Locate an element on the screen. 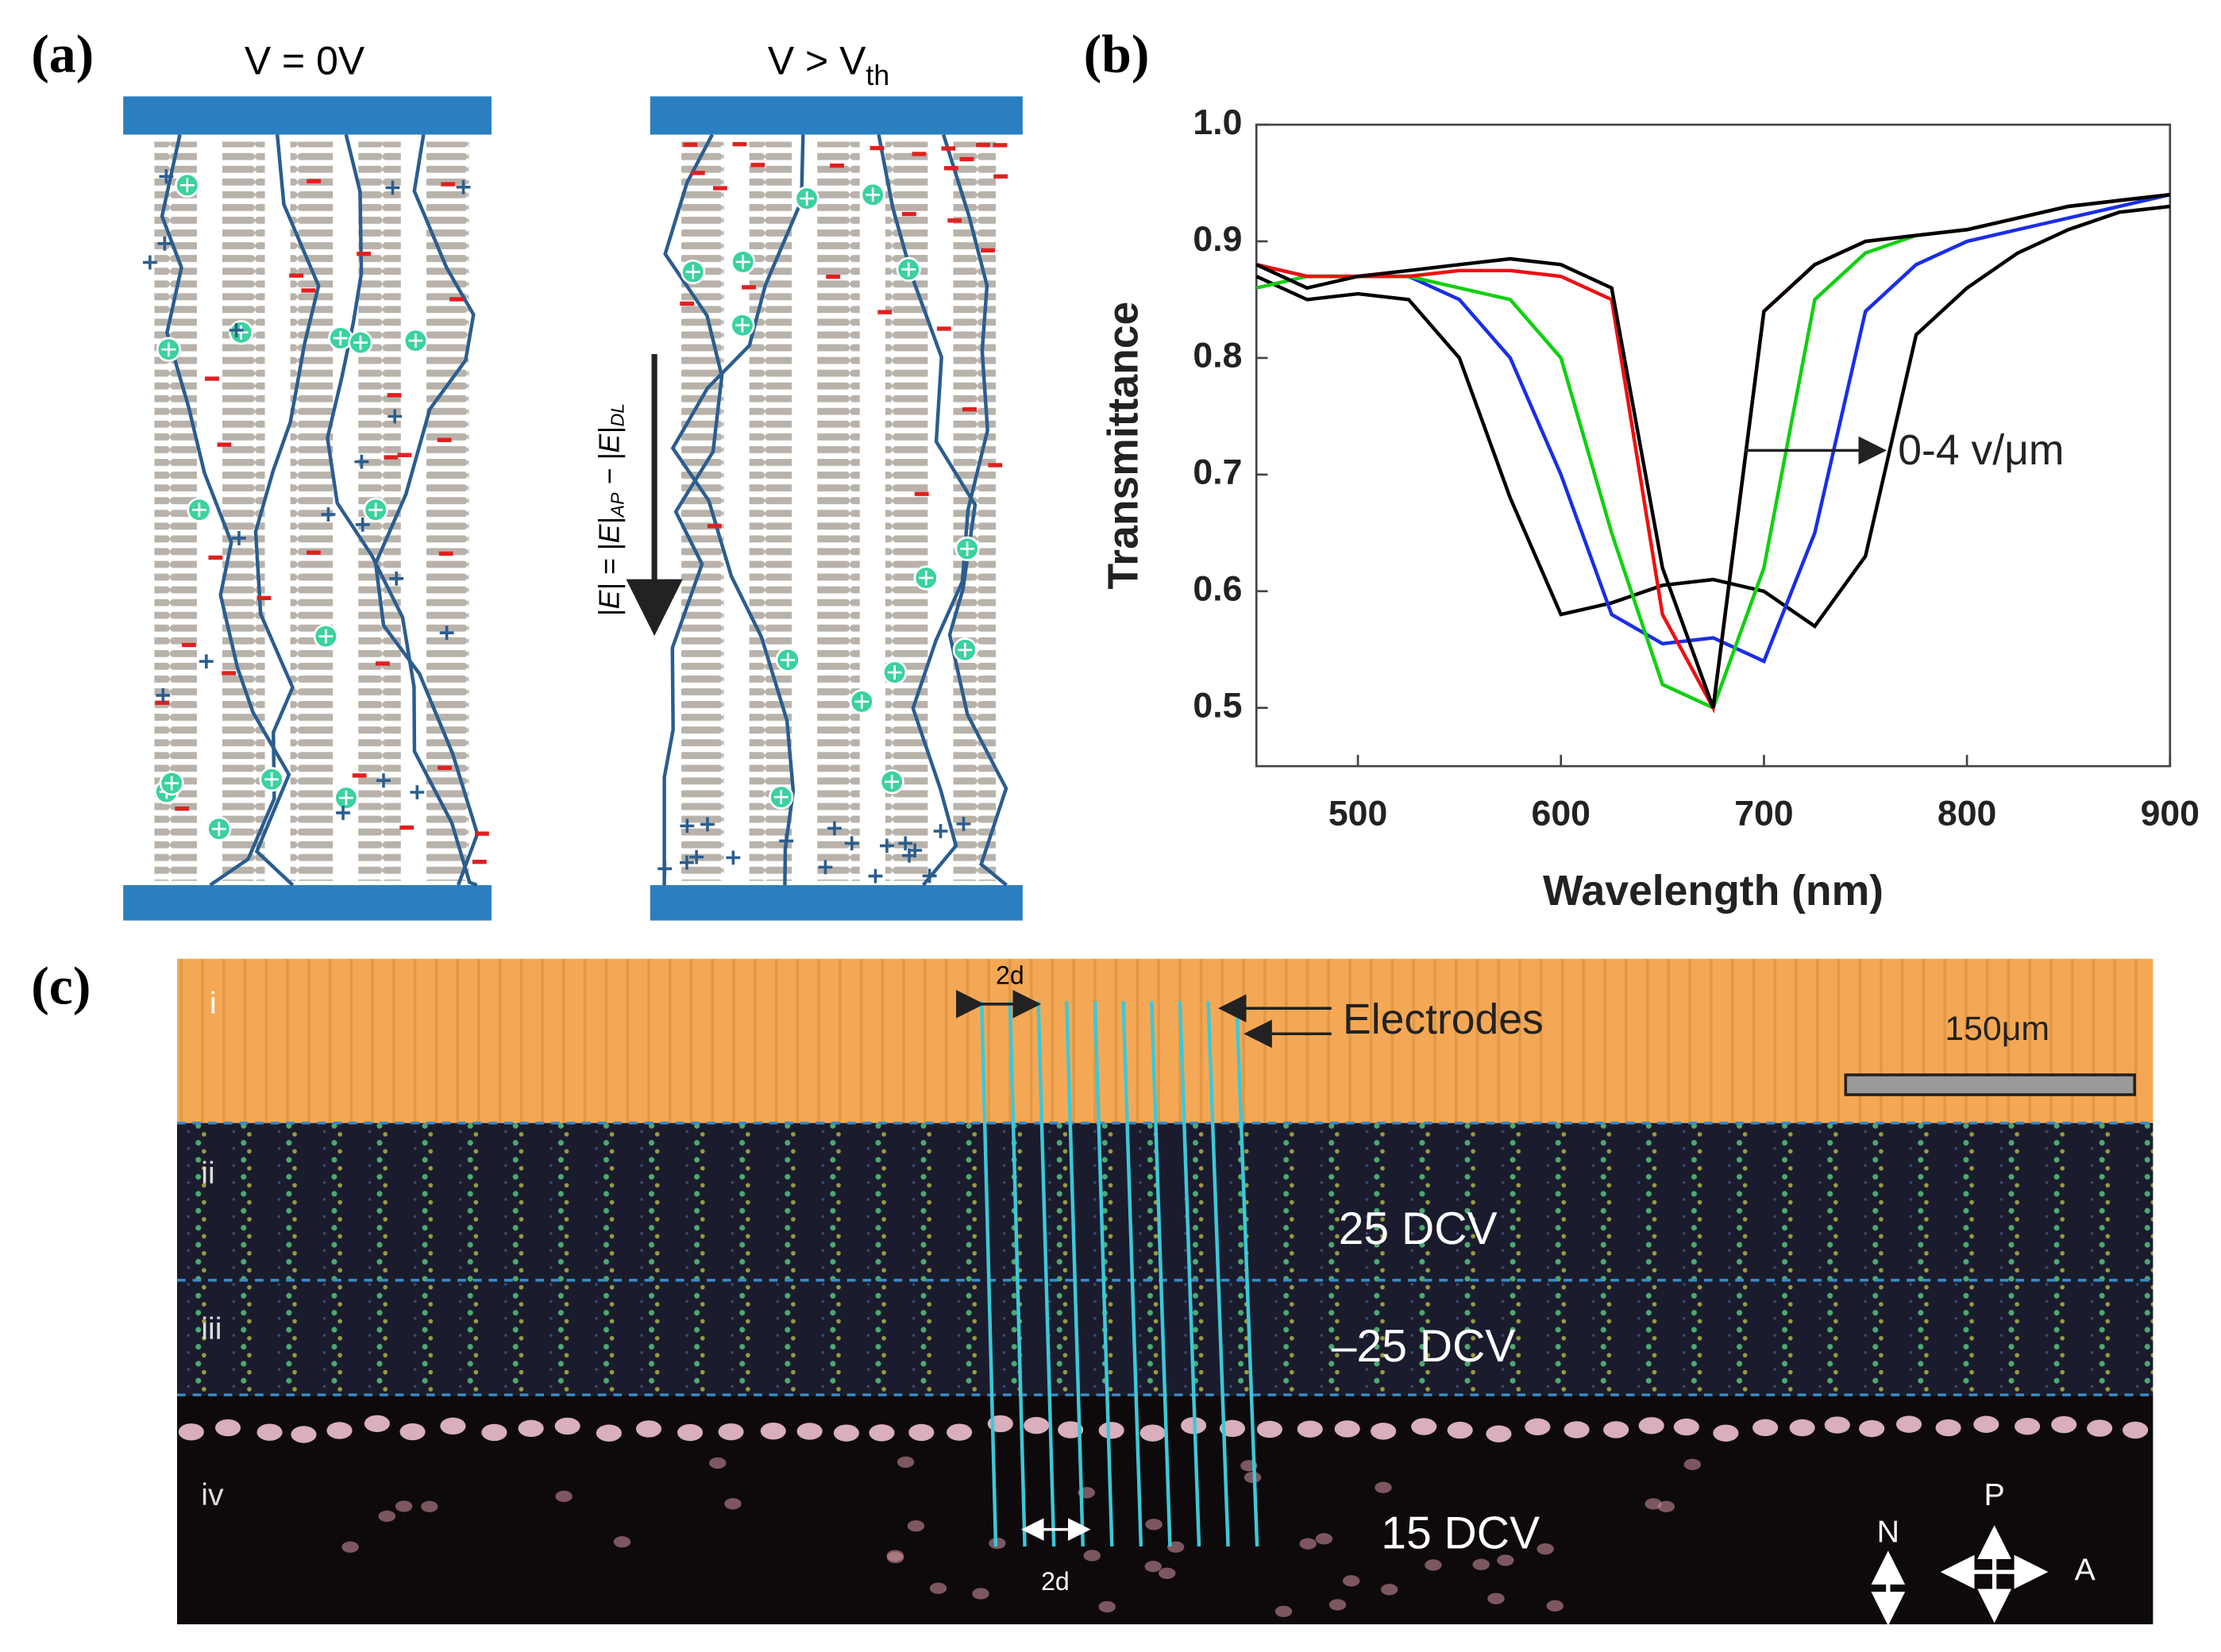 This screenshot has width=2221, height=1652. x-tick-label: 700 is located at coordinates (1763, 814).